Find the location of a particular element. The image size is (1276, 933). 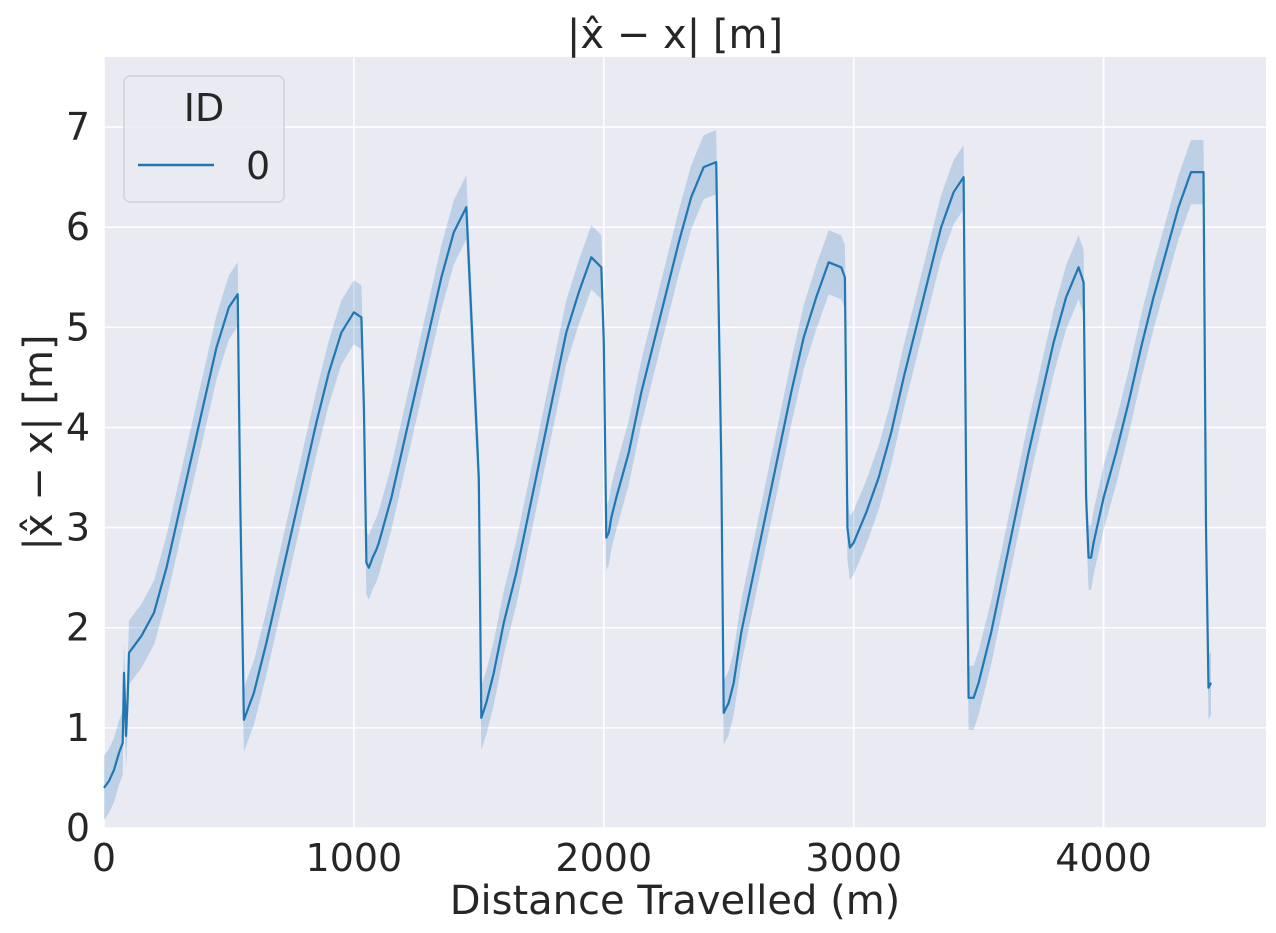

y-tick-label: 4 is located at coordinates (78, 427).